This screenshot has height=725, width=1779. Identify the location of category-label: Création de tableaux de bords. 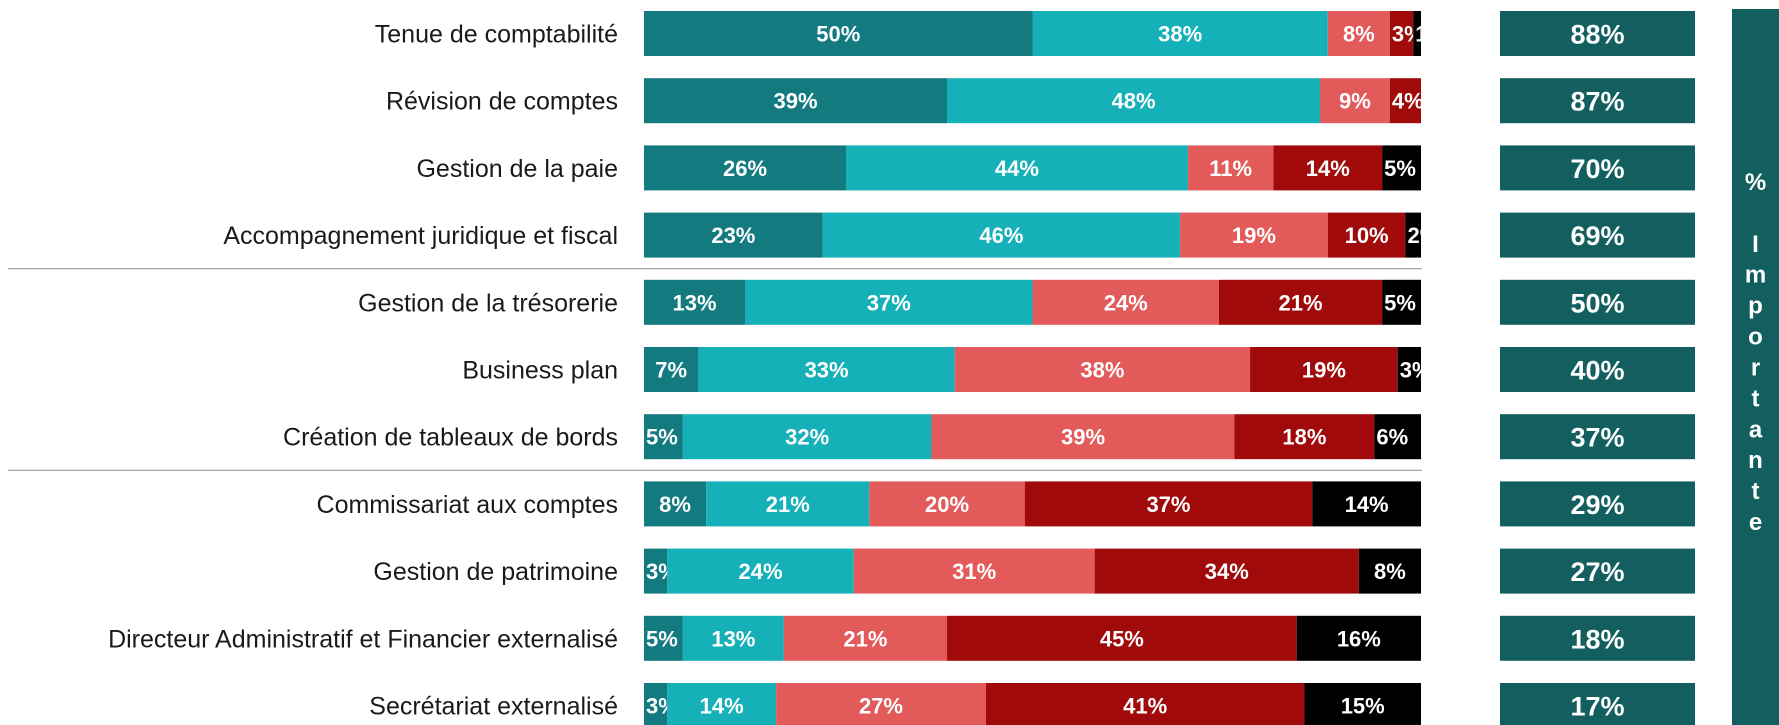
(450, 438).